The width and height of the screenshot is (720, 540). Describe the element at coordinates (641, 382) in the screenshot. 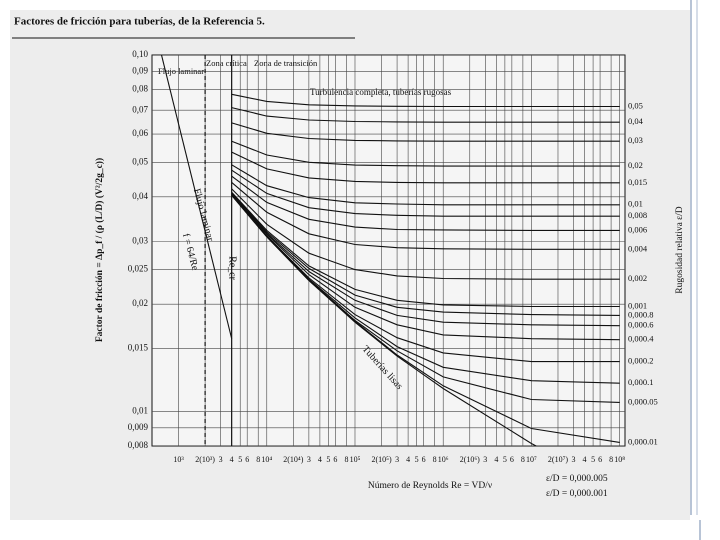

I see `series-label: 0,000.1` at that location.